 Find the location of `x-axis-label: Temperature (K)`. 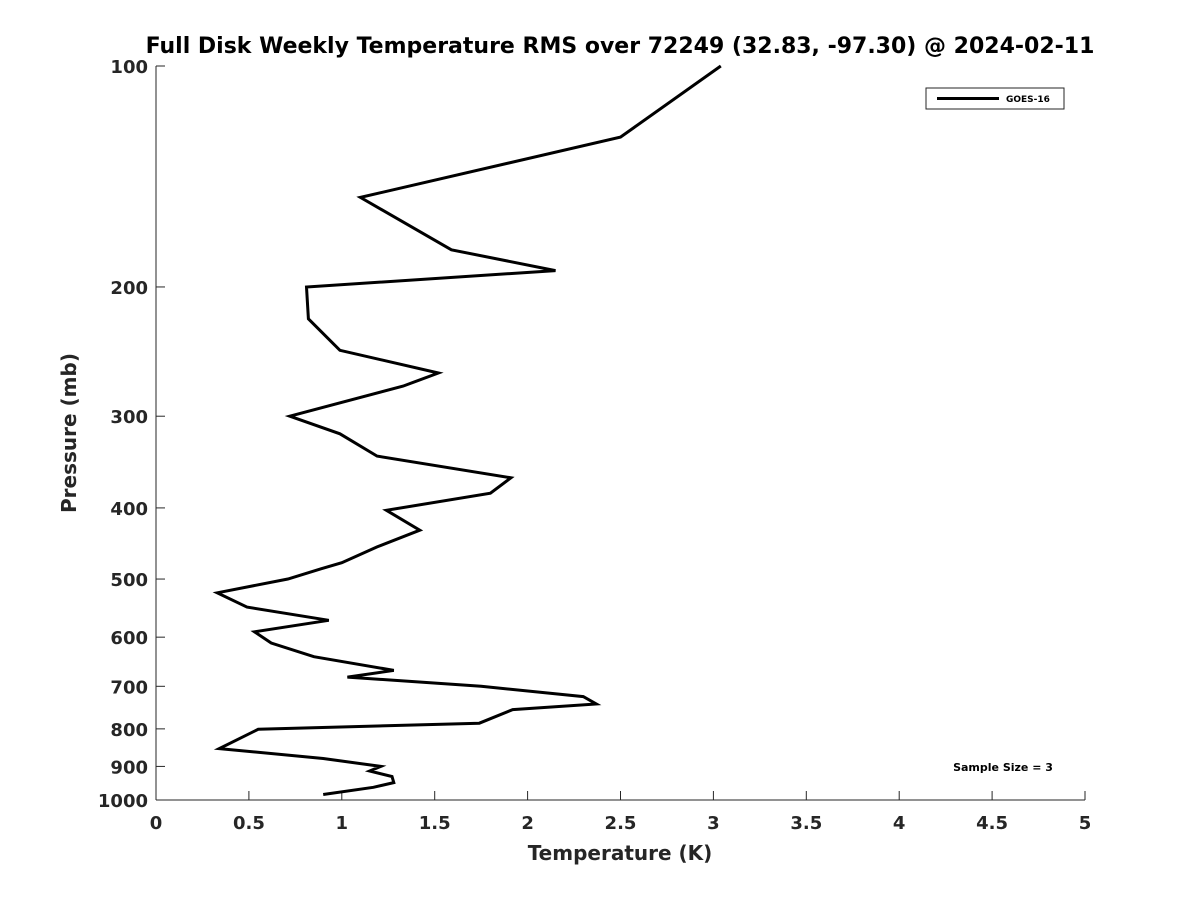

x-axis-label: Temperature (K) is located at coordinates (620, 853).